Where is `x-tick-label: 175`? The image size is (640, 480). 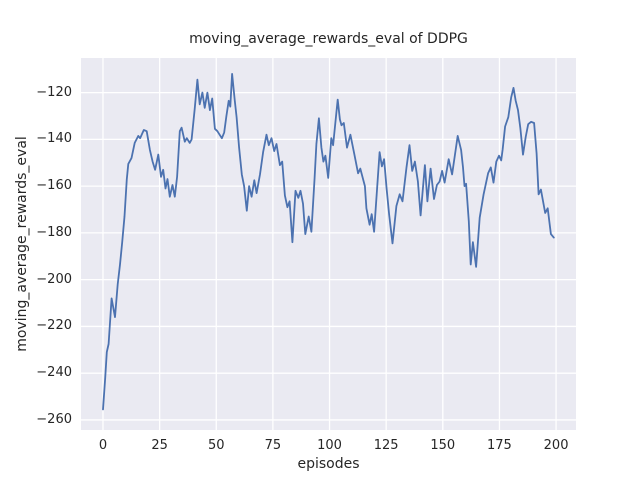 x-tick-label: 175 is located at coordinates (499, 445).